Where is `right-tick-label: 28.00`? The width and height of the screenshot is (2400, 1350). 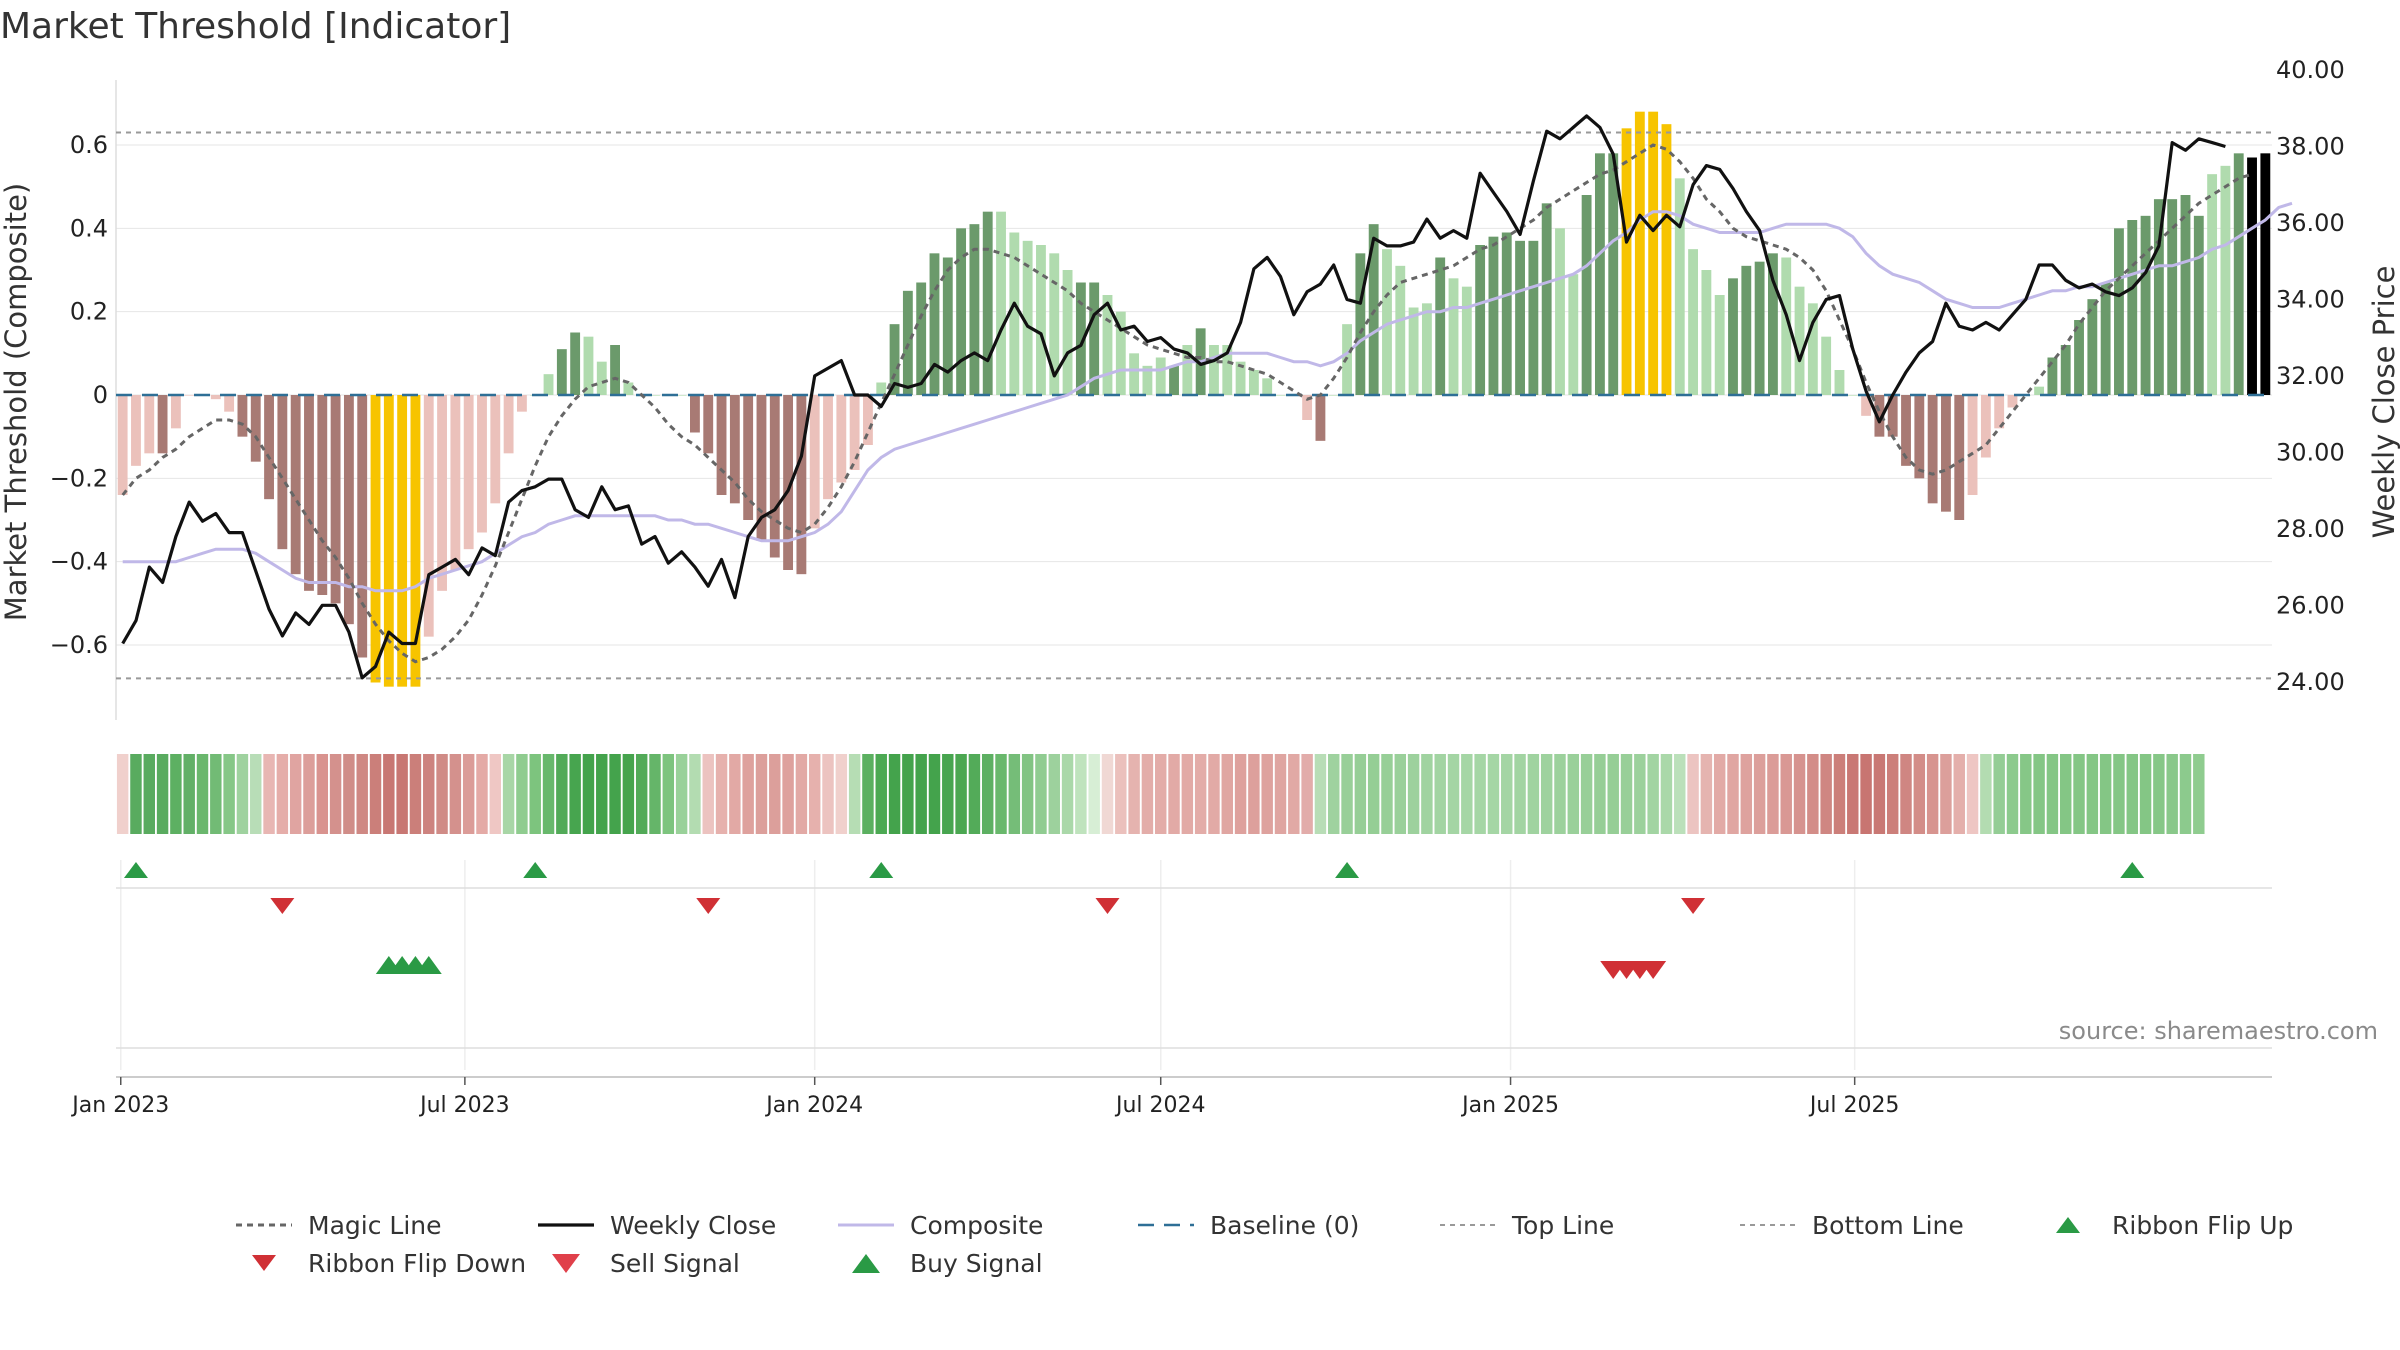
right-tick-label: 28.00 is located at coordinates (2310, 529).